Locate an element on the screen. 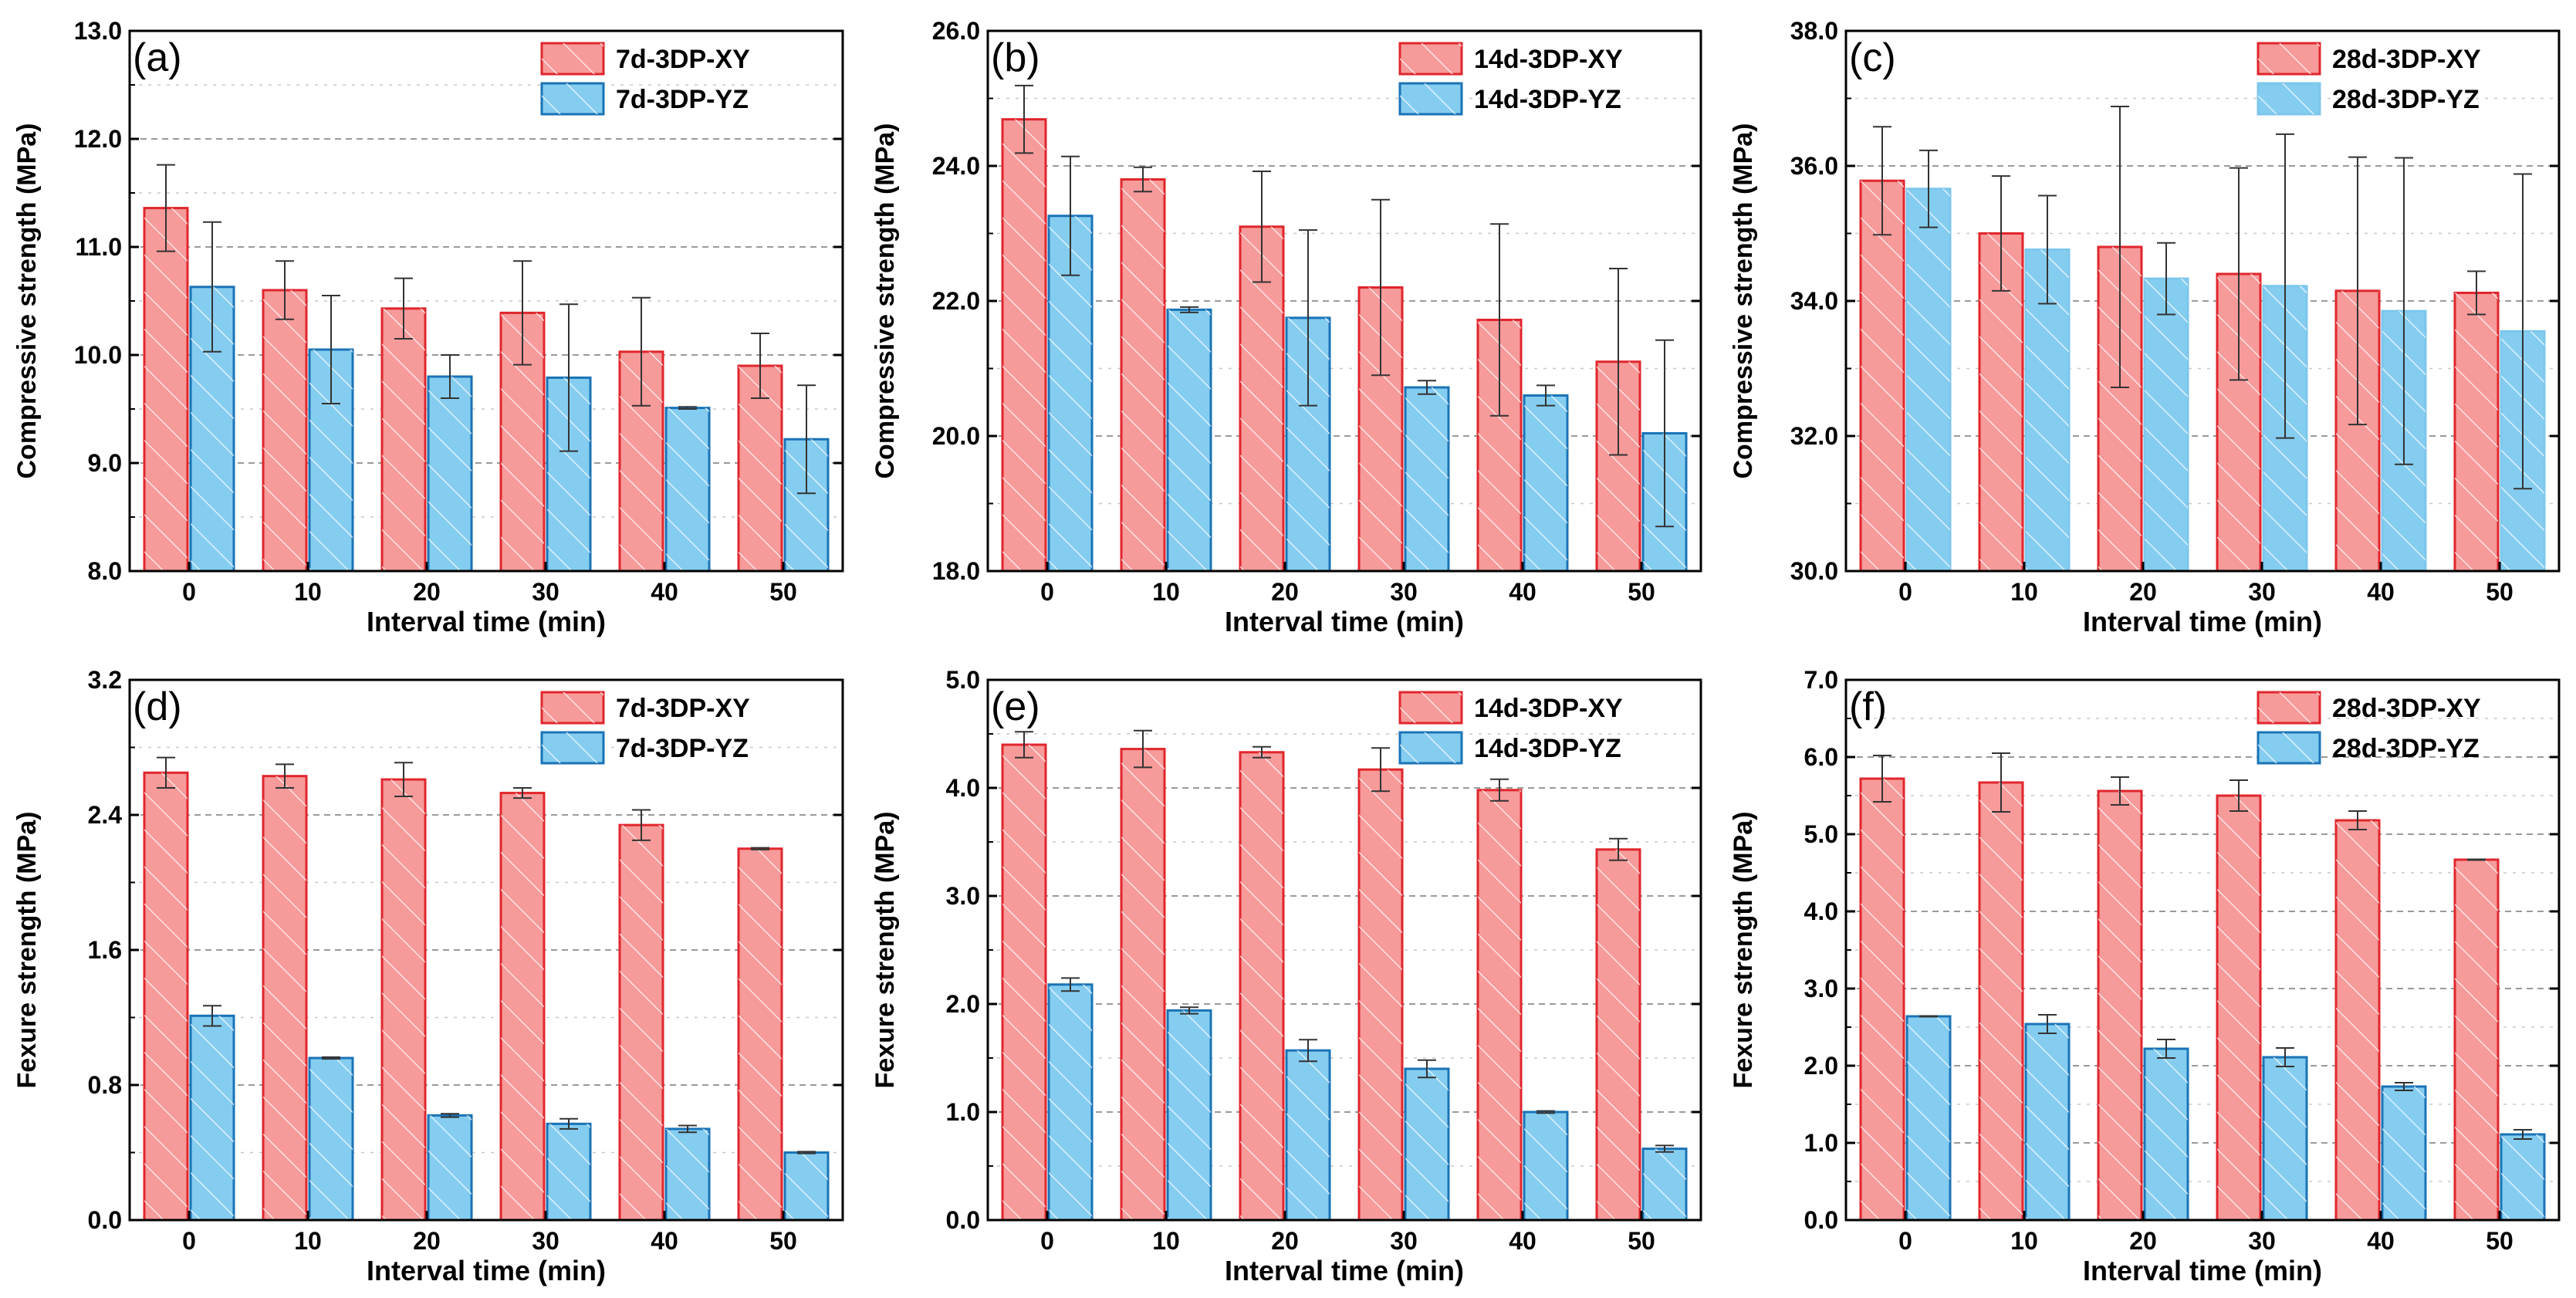 This screenshot has width=2576, height=1298. x-tick-label: 0 is located at coordinates (1047, 592).